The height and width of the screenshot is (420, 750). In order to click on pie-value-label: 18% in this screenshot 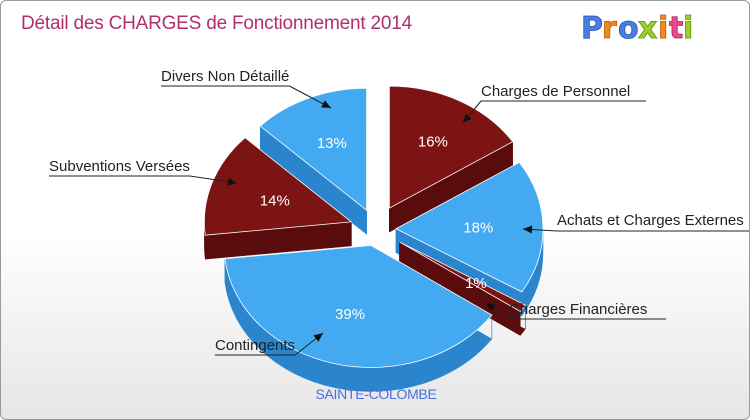, I will do `click(478, 228)`.